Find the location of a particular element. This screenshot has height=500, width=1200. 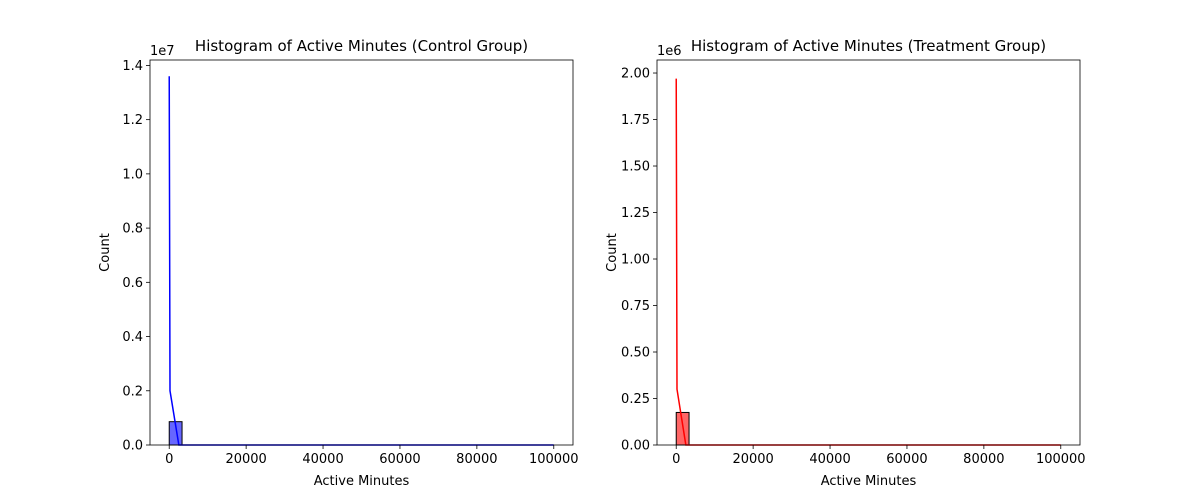

y-tick-label: 0.6 is located at coordinates (132, 283).